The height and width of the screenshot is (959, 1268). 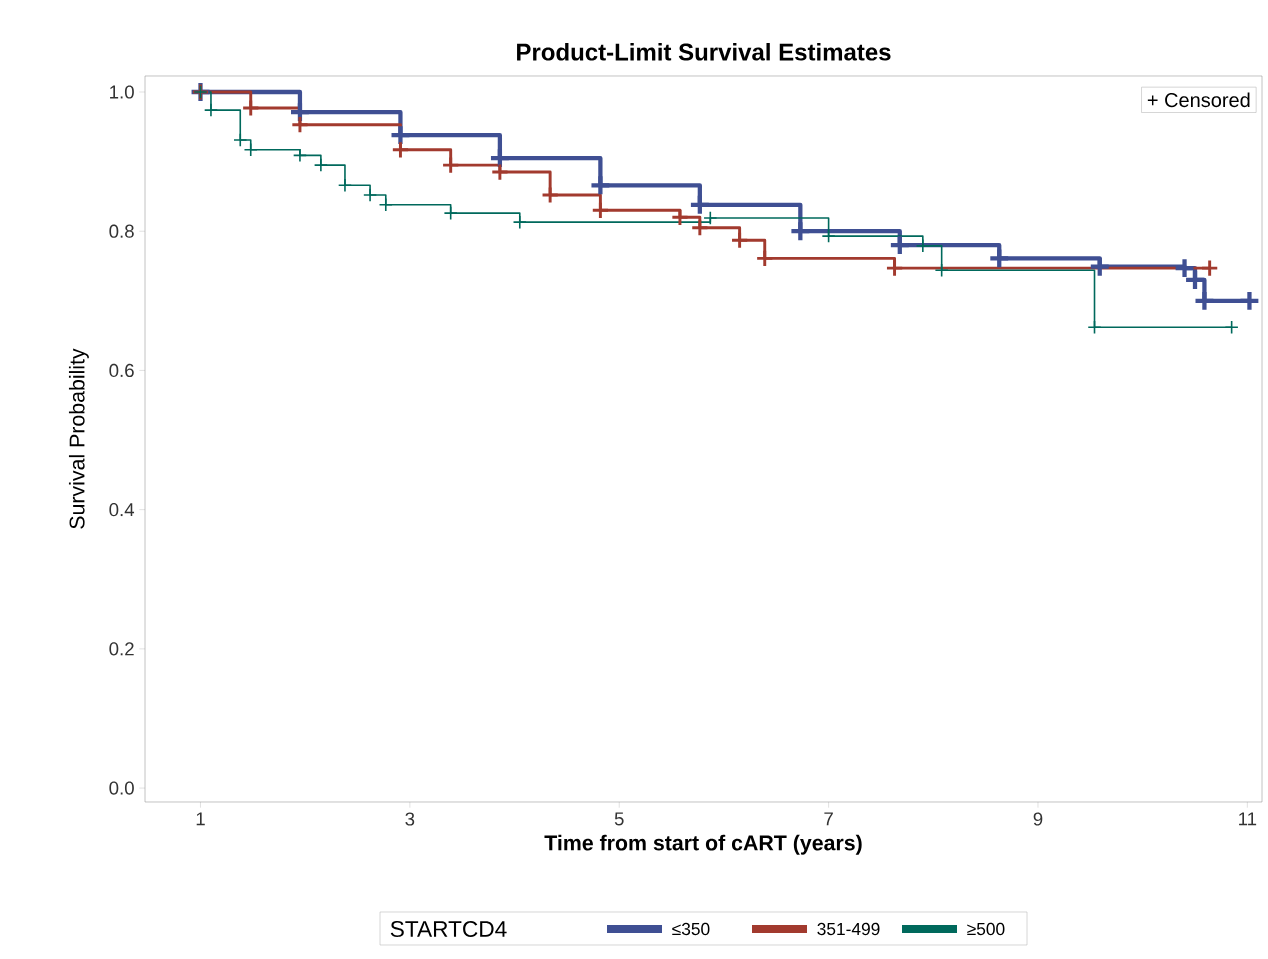 I want to click on legend-label: ≥500, so click(x=986, y=929).